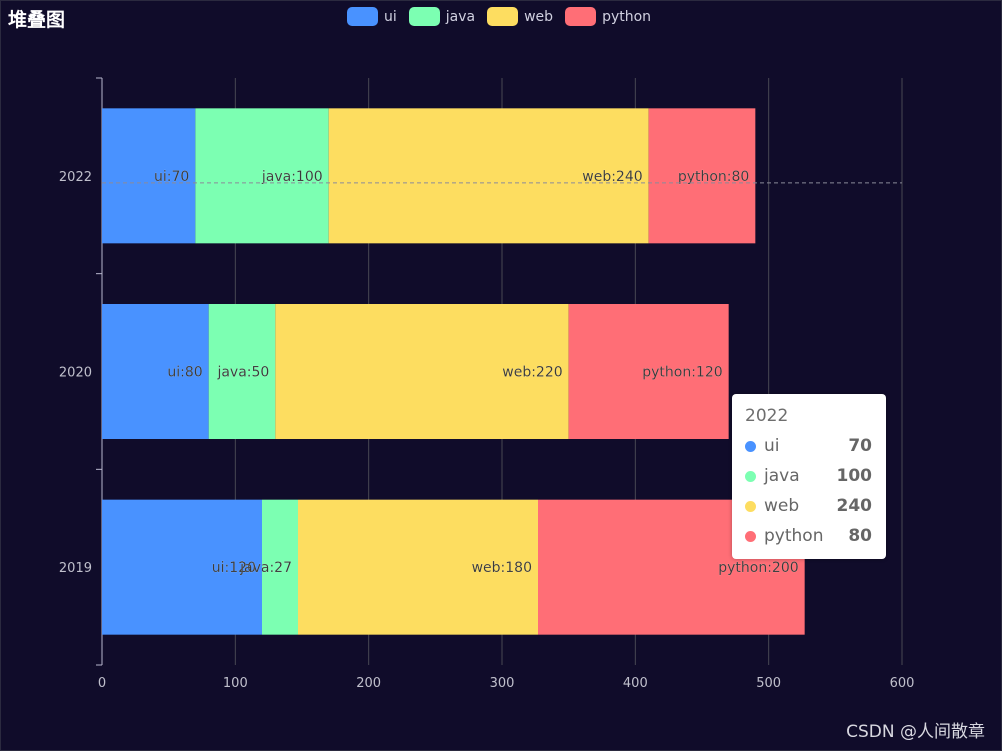 Image resolution: width=1002 pixels, height=751 pixels. What do you see at coordinates (422, 371) in the screenshot?
I see `bar-web-2020` at bounding box center [422, 371].